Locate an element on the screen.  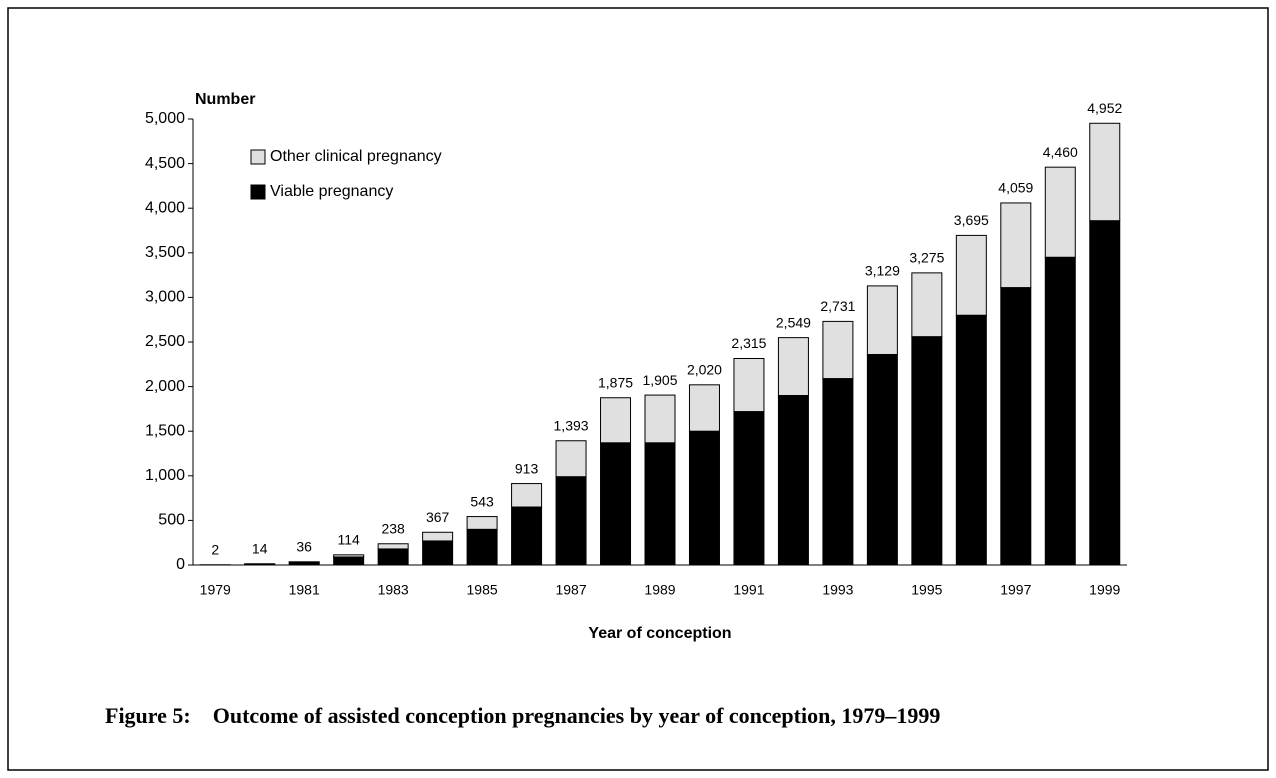
x-tick-label: 1995 is located at coordinates (926, 590).